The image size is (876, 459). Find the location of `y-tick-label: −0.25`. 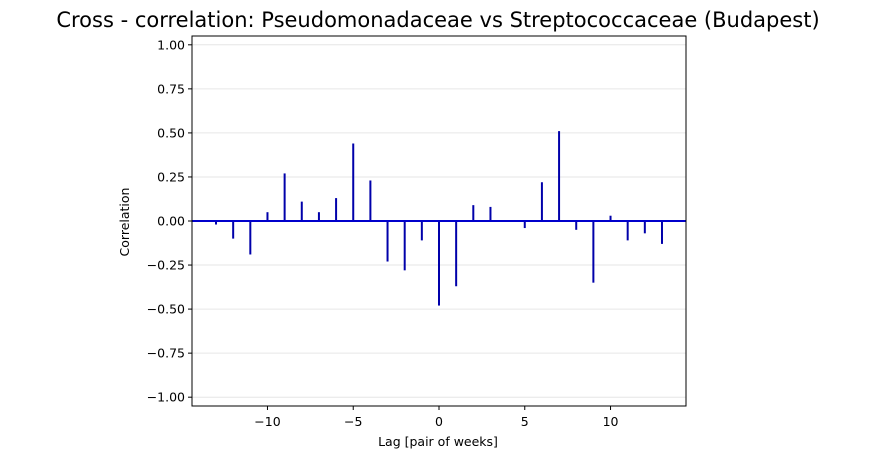

y-tick-label: −0.25 is located at coordinates (166, 265).